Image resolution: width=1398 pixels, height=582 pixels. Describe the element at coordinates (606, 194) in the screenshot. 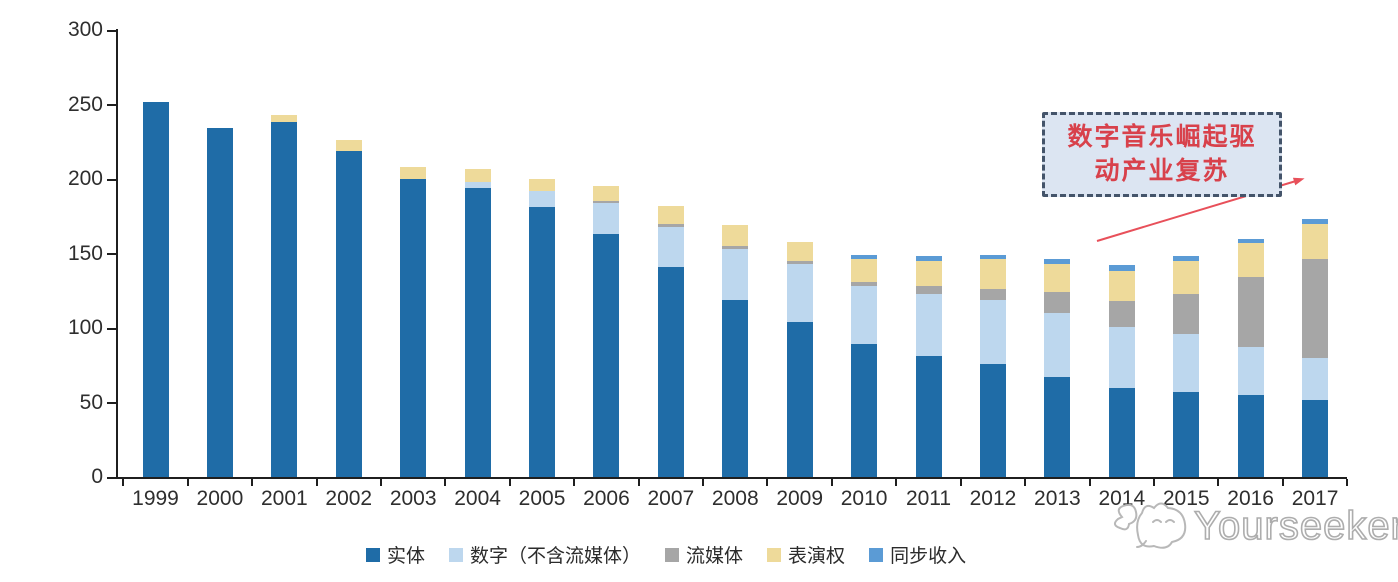

I see `bar-segment-performance-rights-2006` at that location.